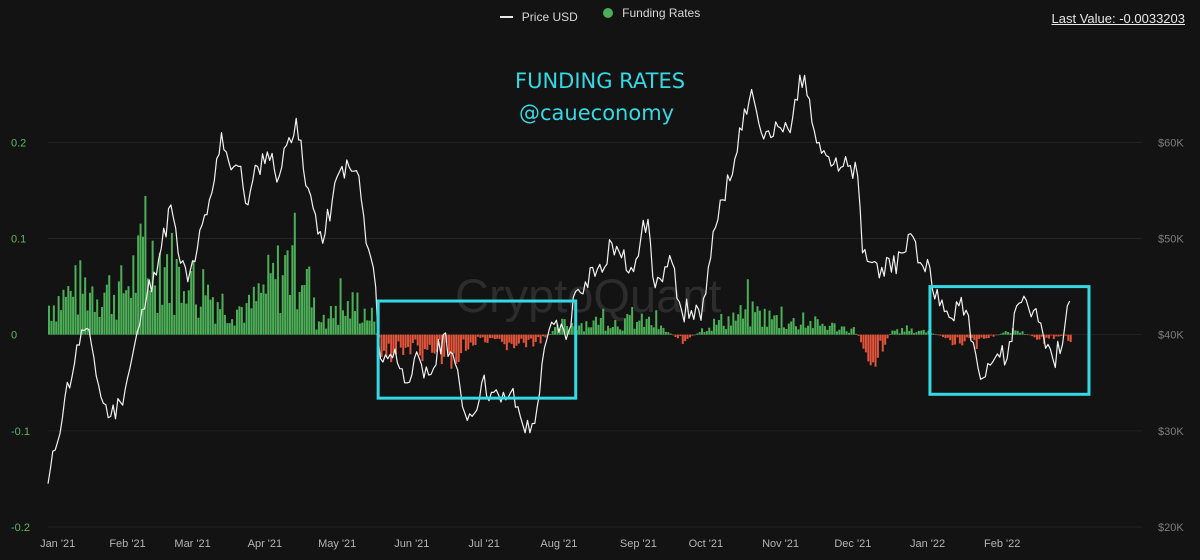  I want to click on x-tick-label: Apr '21, so click(265, 544).